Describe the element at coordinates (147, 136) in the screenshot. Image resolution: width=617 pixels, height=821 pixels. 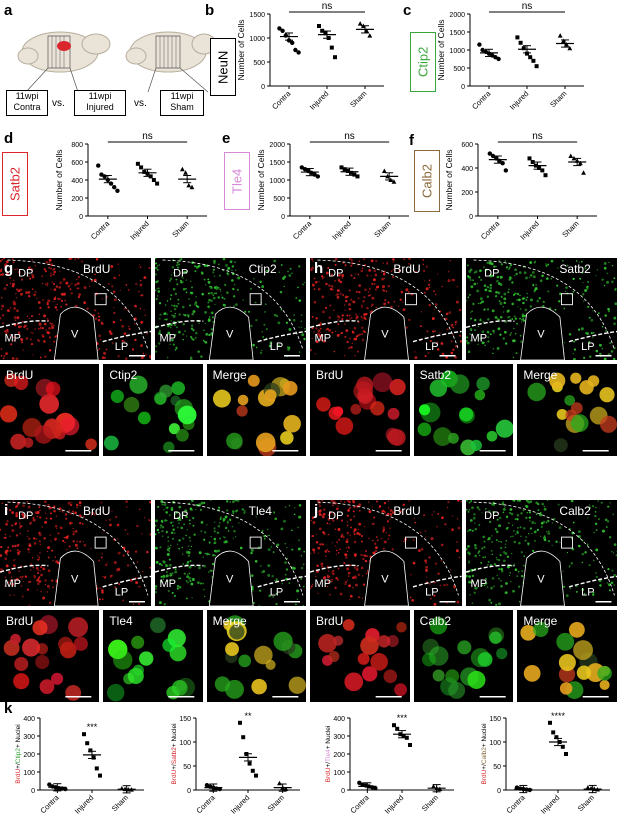
I see `sig-label: ns` at that location.